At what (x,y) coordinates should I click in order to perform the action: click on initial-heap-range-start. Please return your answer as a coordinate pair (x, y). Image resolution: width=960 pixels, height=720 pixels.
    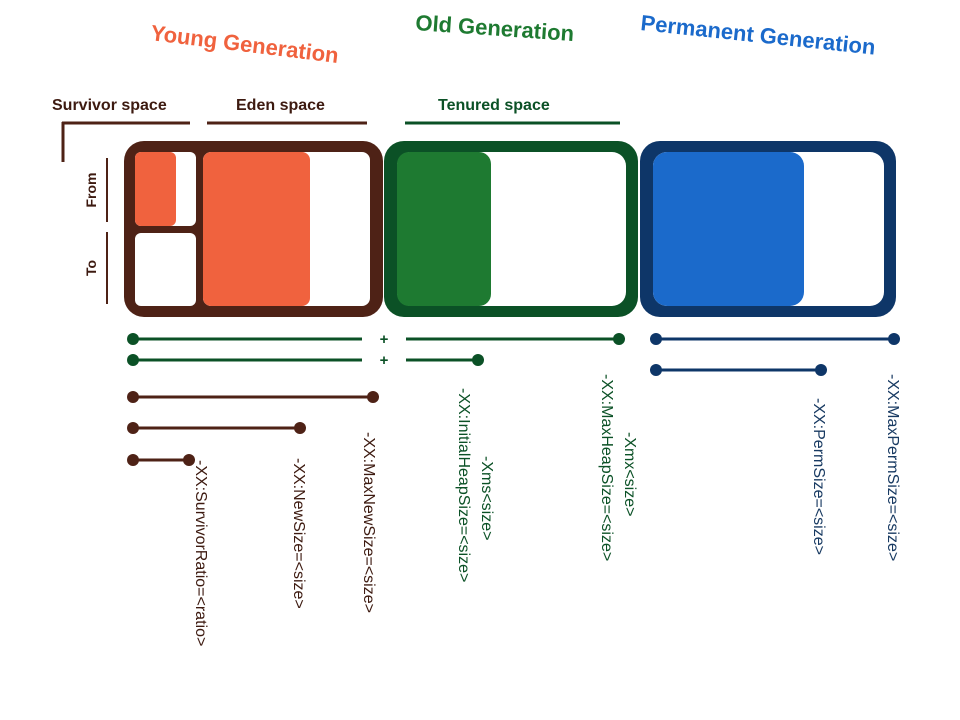
    Looking at the image, I should click on (133, 360).